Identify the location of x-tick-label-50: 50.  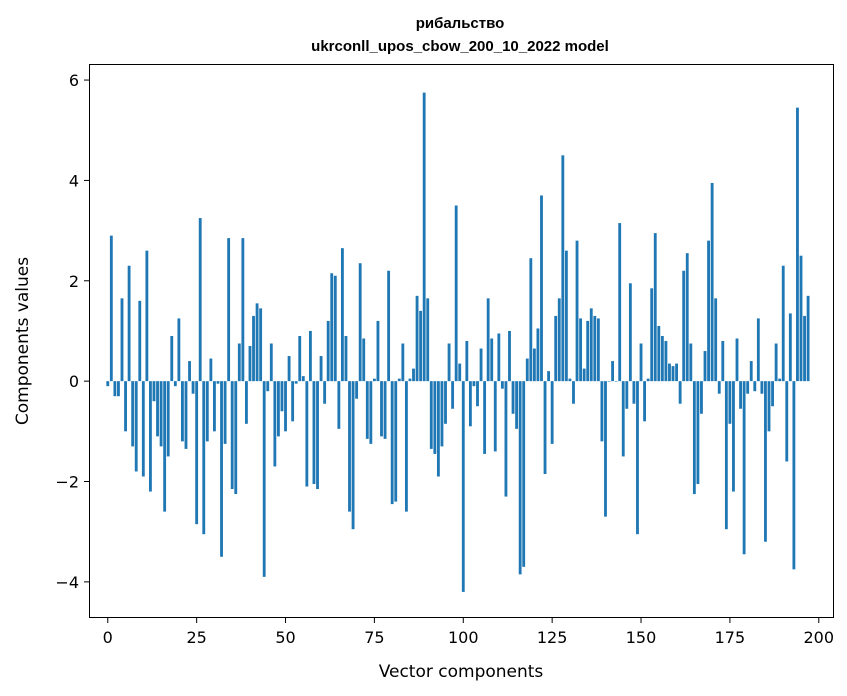
(285, 637).